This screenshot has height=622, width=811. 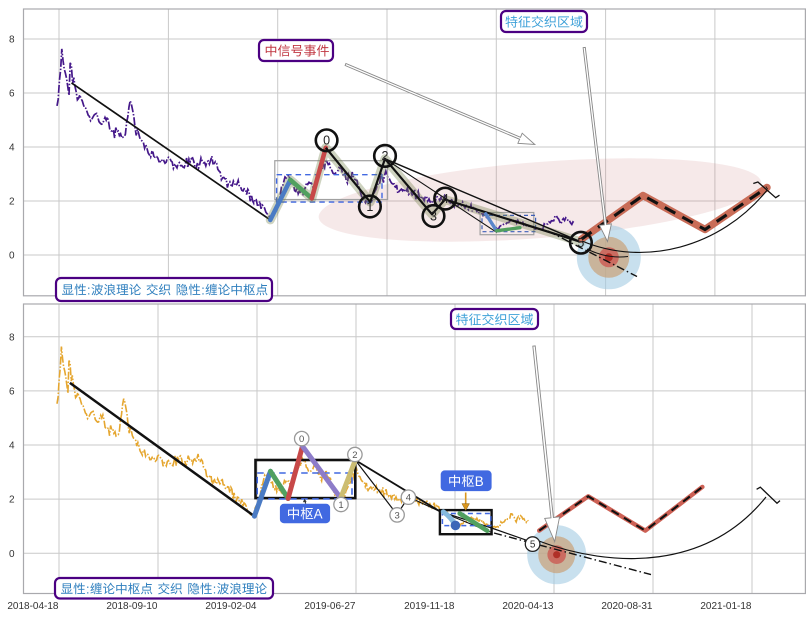 What do you see at coordinates (330, 606) in the screenshot?
I see `svg-text: 2019-06-27` at bounding box center [330, 606].